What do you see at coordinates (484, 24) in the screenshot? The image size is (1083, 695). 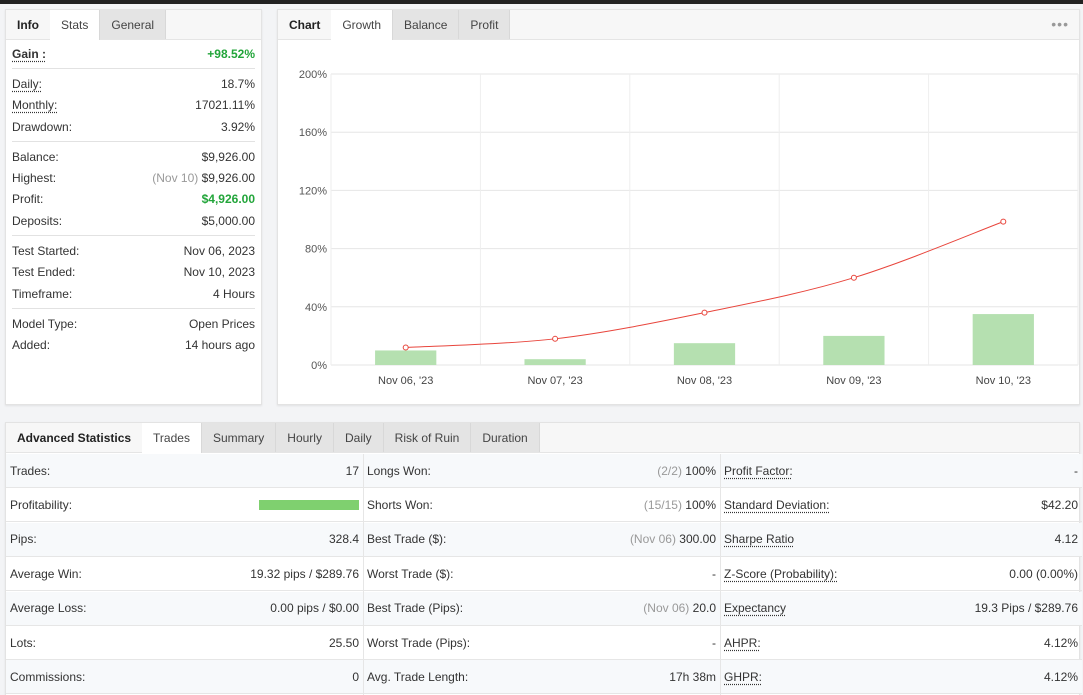 I see `tab-profit: Profit` at bounding box center [484, 24].